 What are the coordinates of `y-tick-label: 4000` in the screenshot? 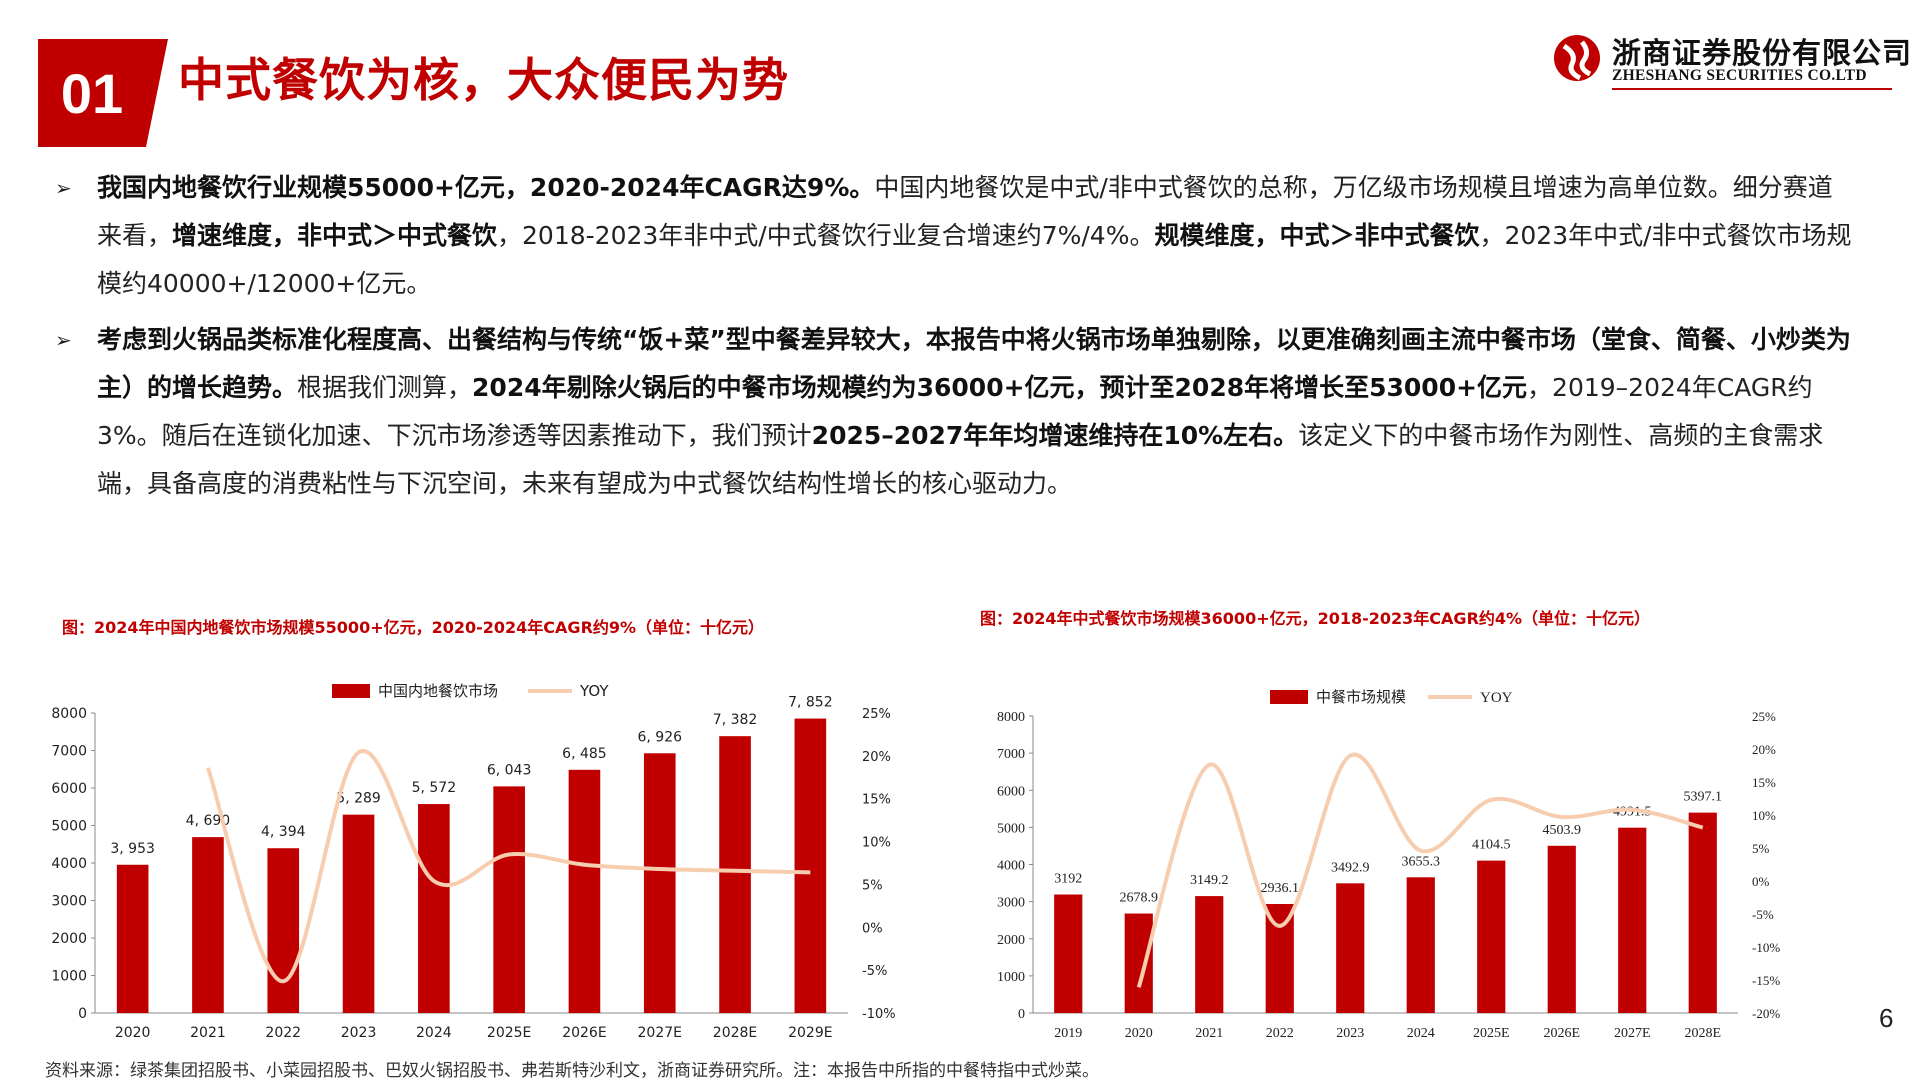 It's located at (69, 864).